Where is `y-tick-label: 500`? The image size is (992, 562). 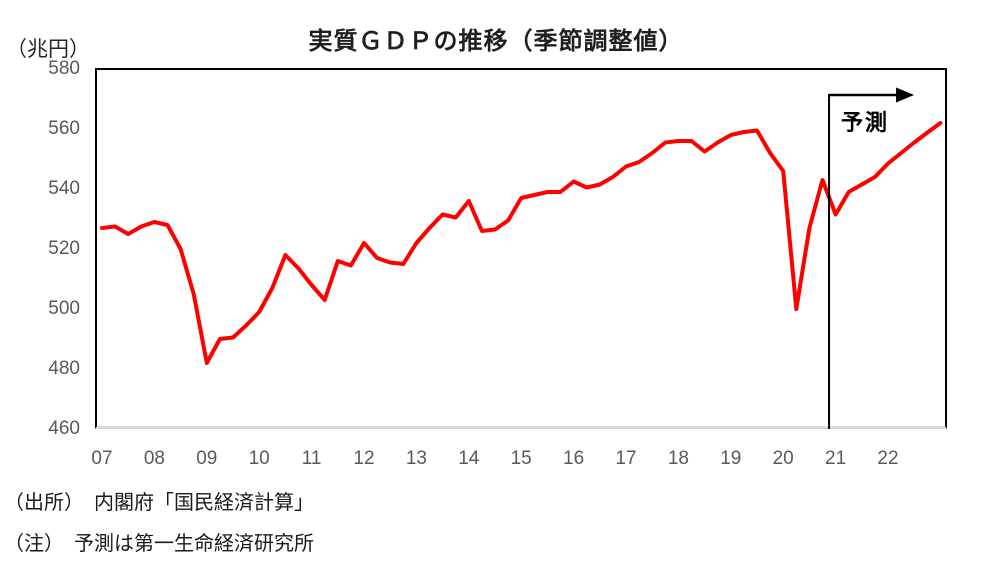
y-tick-label: 500 is located at coordinates (64, 308).